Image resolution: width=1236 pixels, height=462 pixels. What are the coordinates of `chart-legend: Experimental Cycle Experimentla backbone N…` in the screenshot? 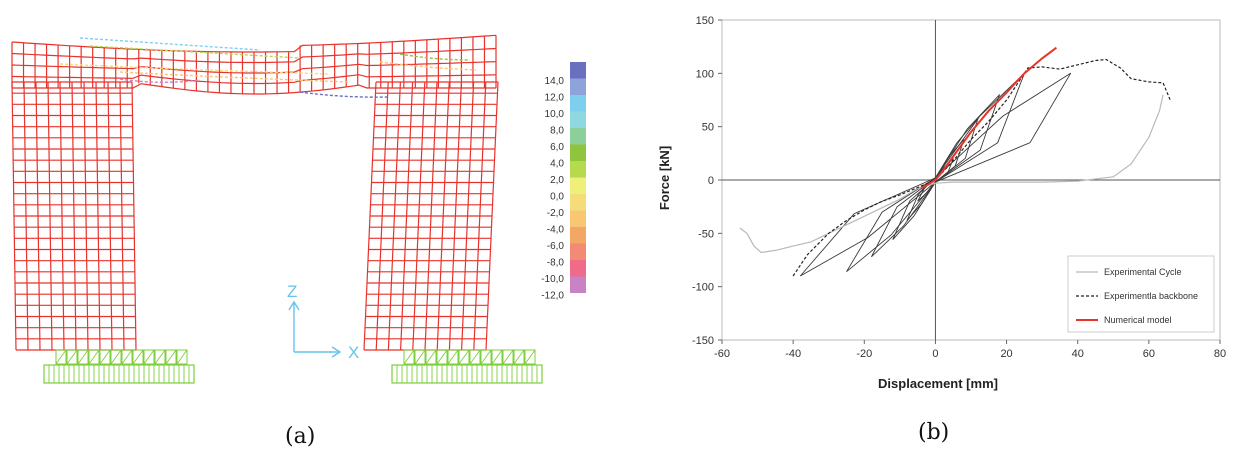 It's located at (1141, 294).